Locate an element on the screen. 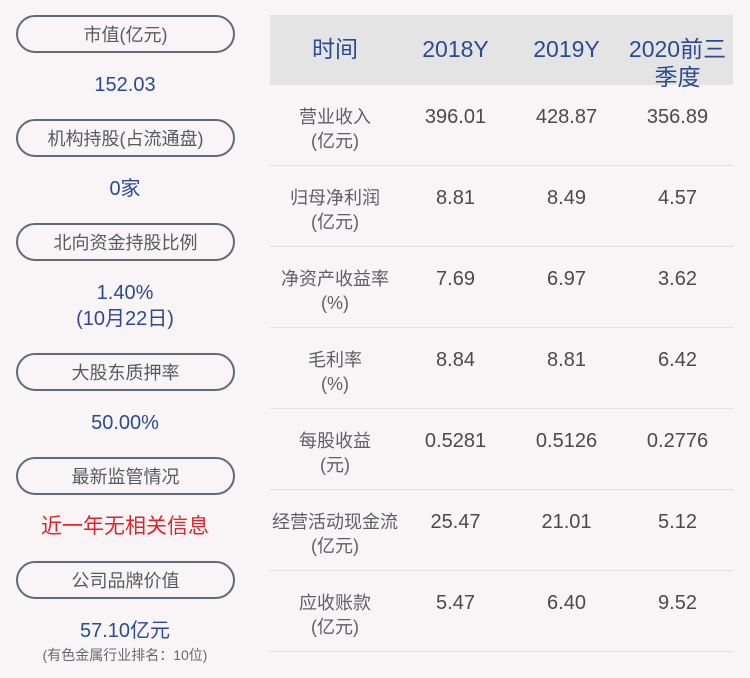  row-label-name: 应收账款 is located at coordinates (335, 603).